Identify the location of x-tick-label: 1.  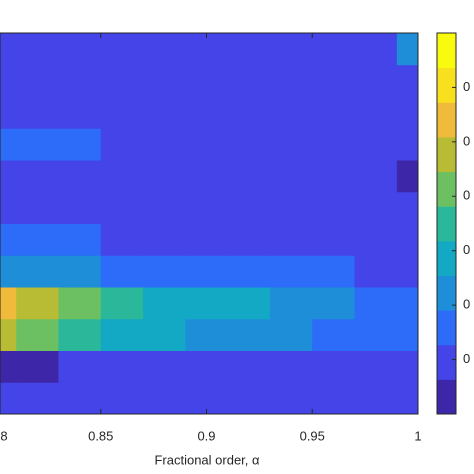
(417, 435).